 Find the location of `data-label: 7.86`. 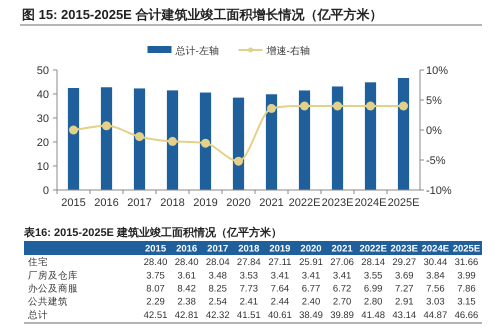

data-label: 7.86 is located at coordinates (466, 289).